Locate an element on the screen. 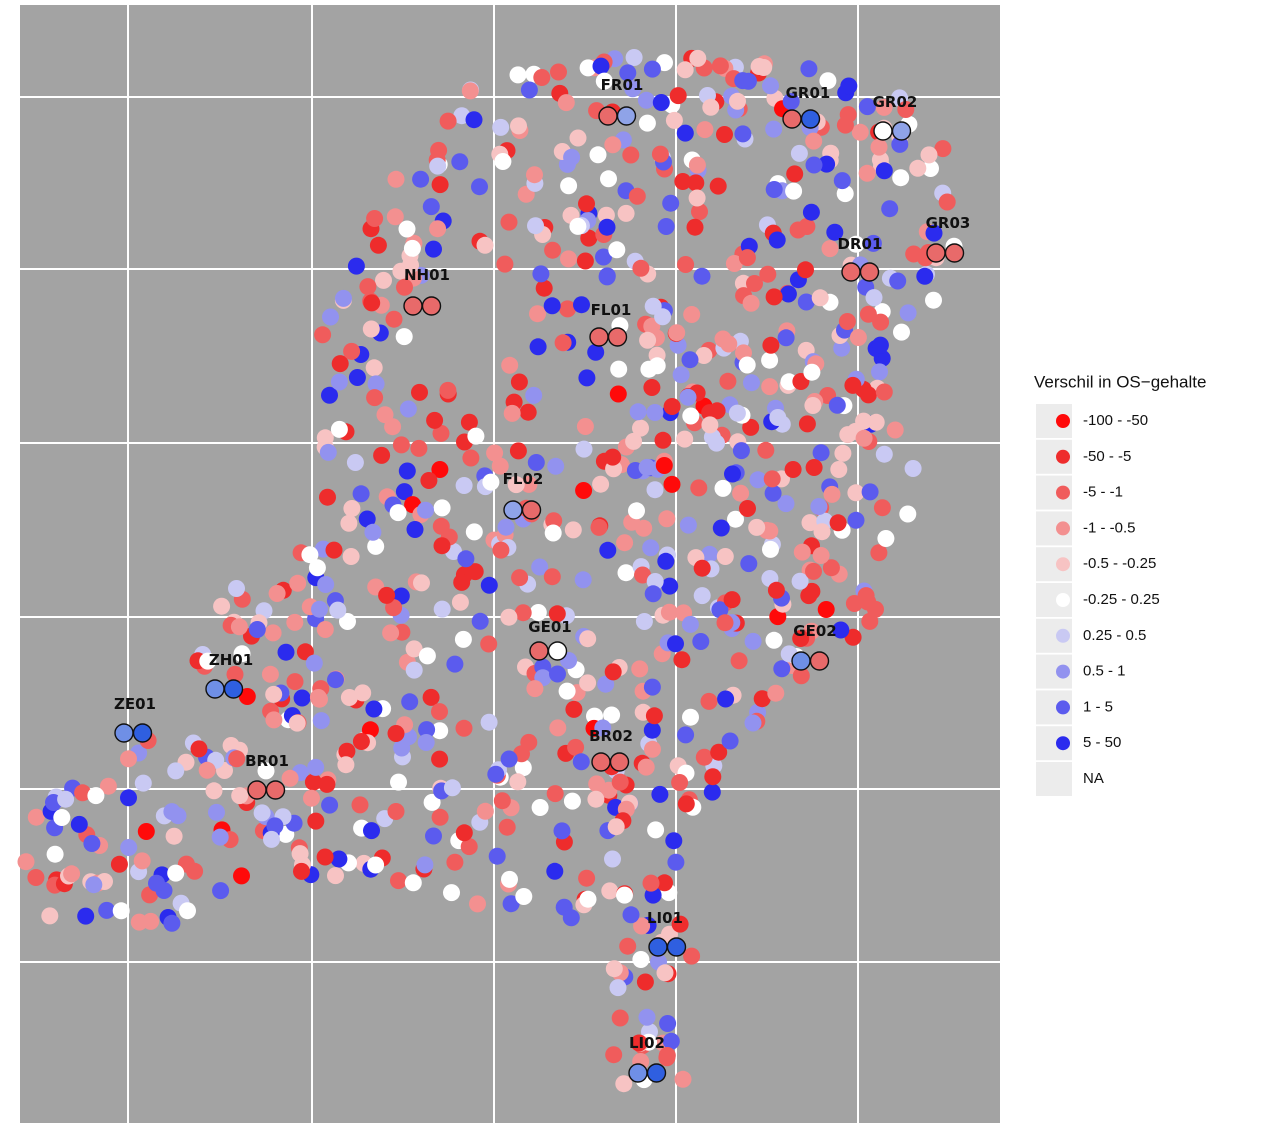 This screenshot has width=1268, height=1123. site: LI01 is located at coordinates (667, 933).